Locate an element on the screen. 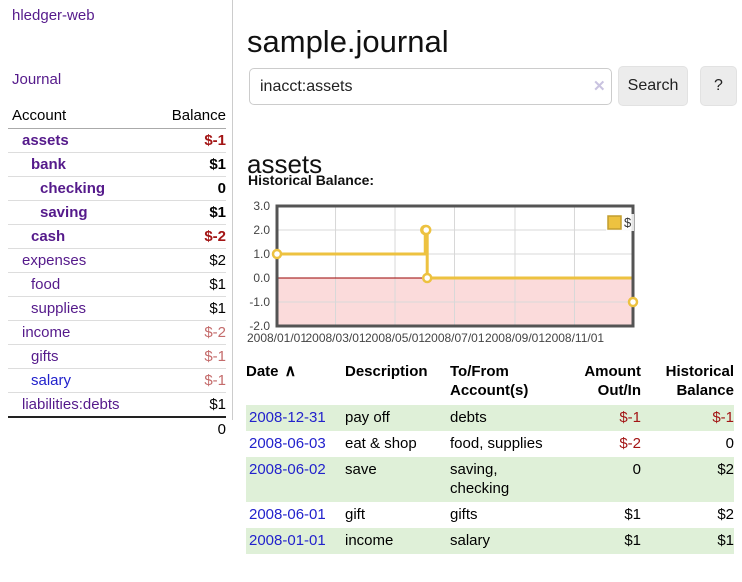  page-title: sample.journal is located at coordinates (348, 41).